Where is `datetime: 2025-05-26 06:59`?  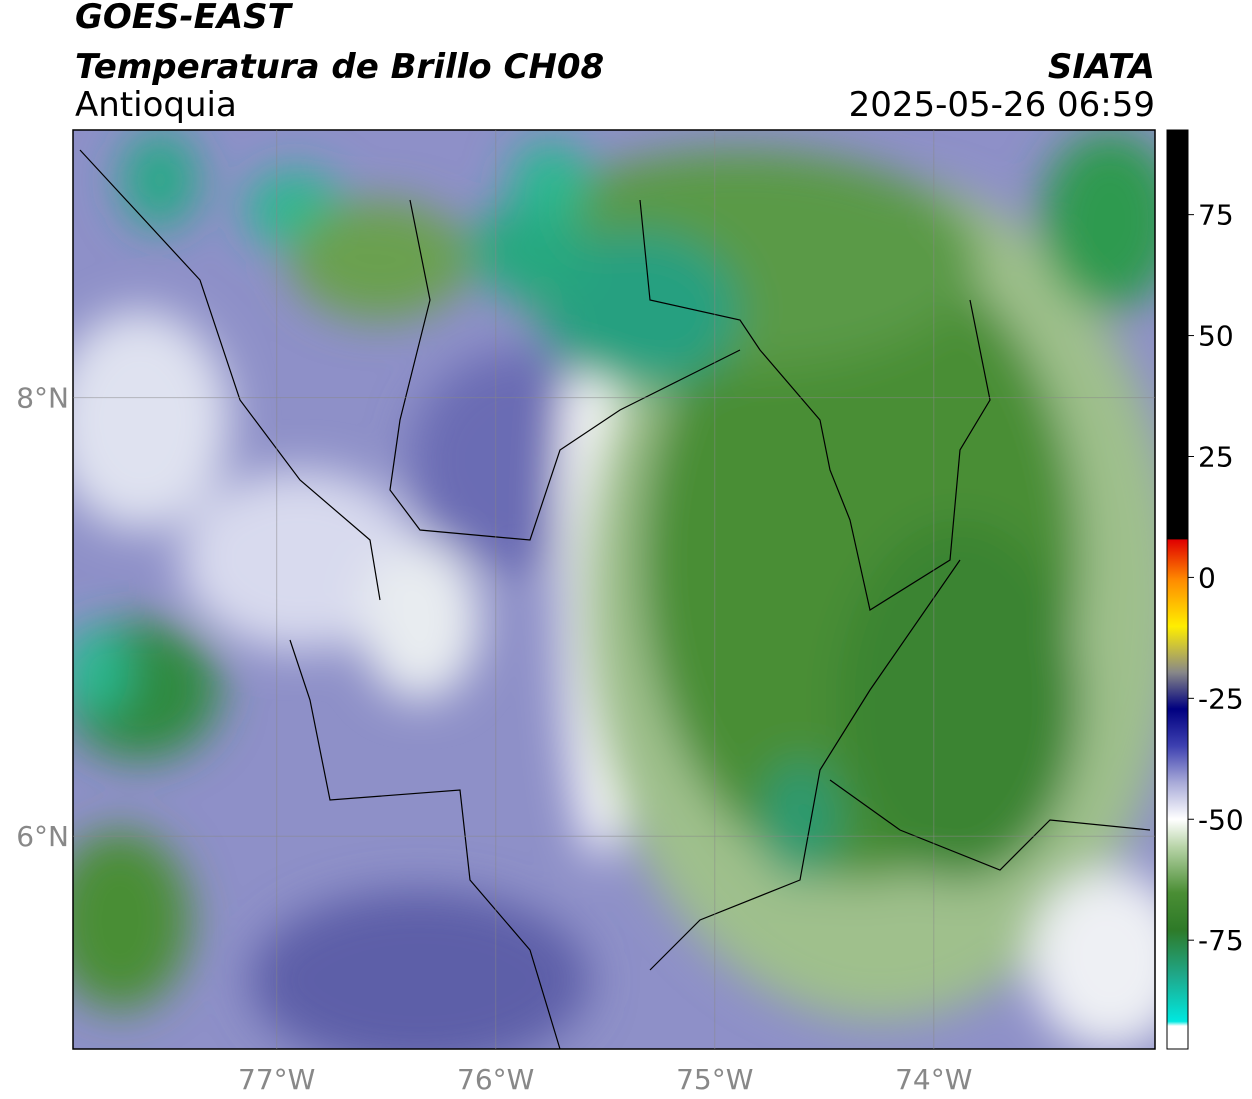
datetime: 2025-05-26 06:59 is located at coordinates (1002, 105).